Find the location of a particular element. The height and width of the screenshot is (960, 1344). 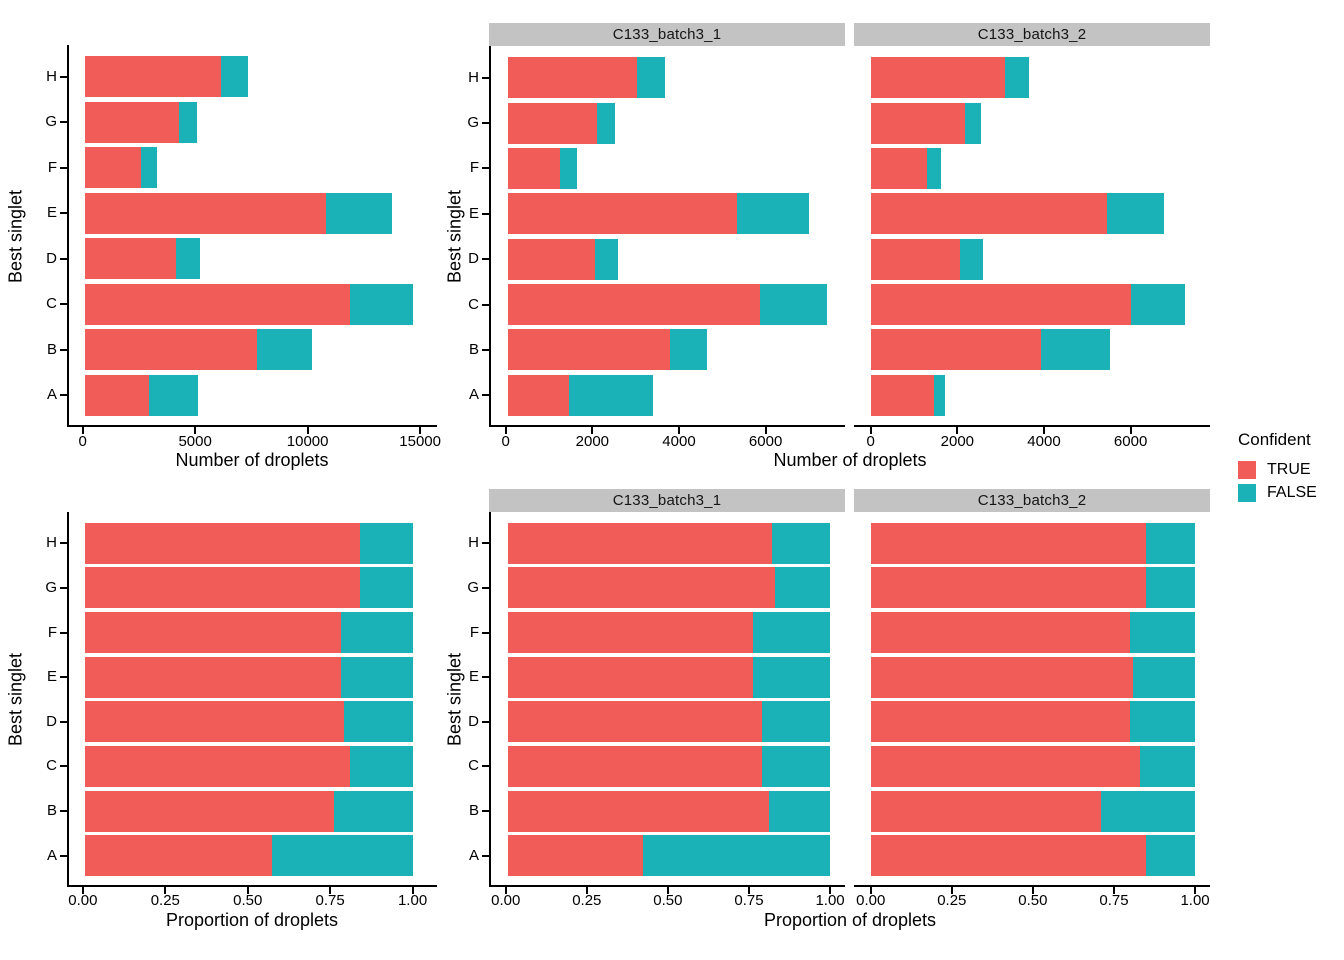

y-tick-label: H is located at coordinates (473, 77).